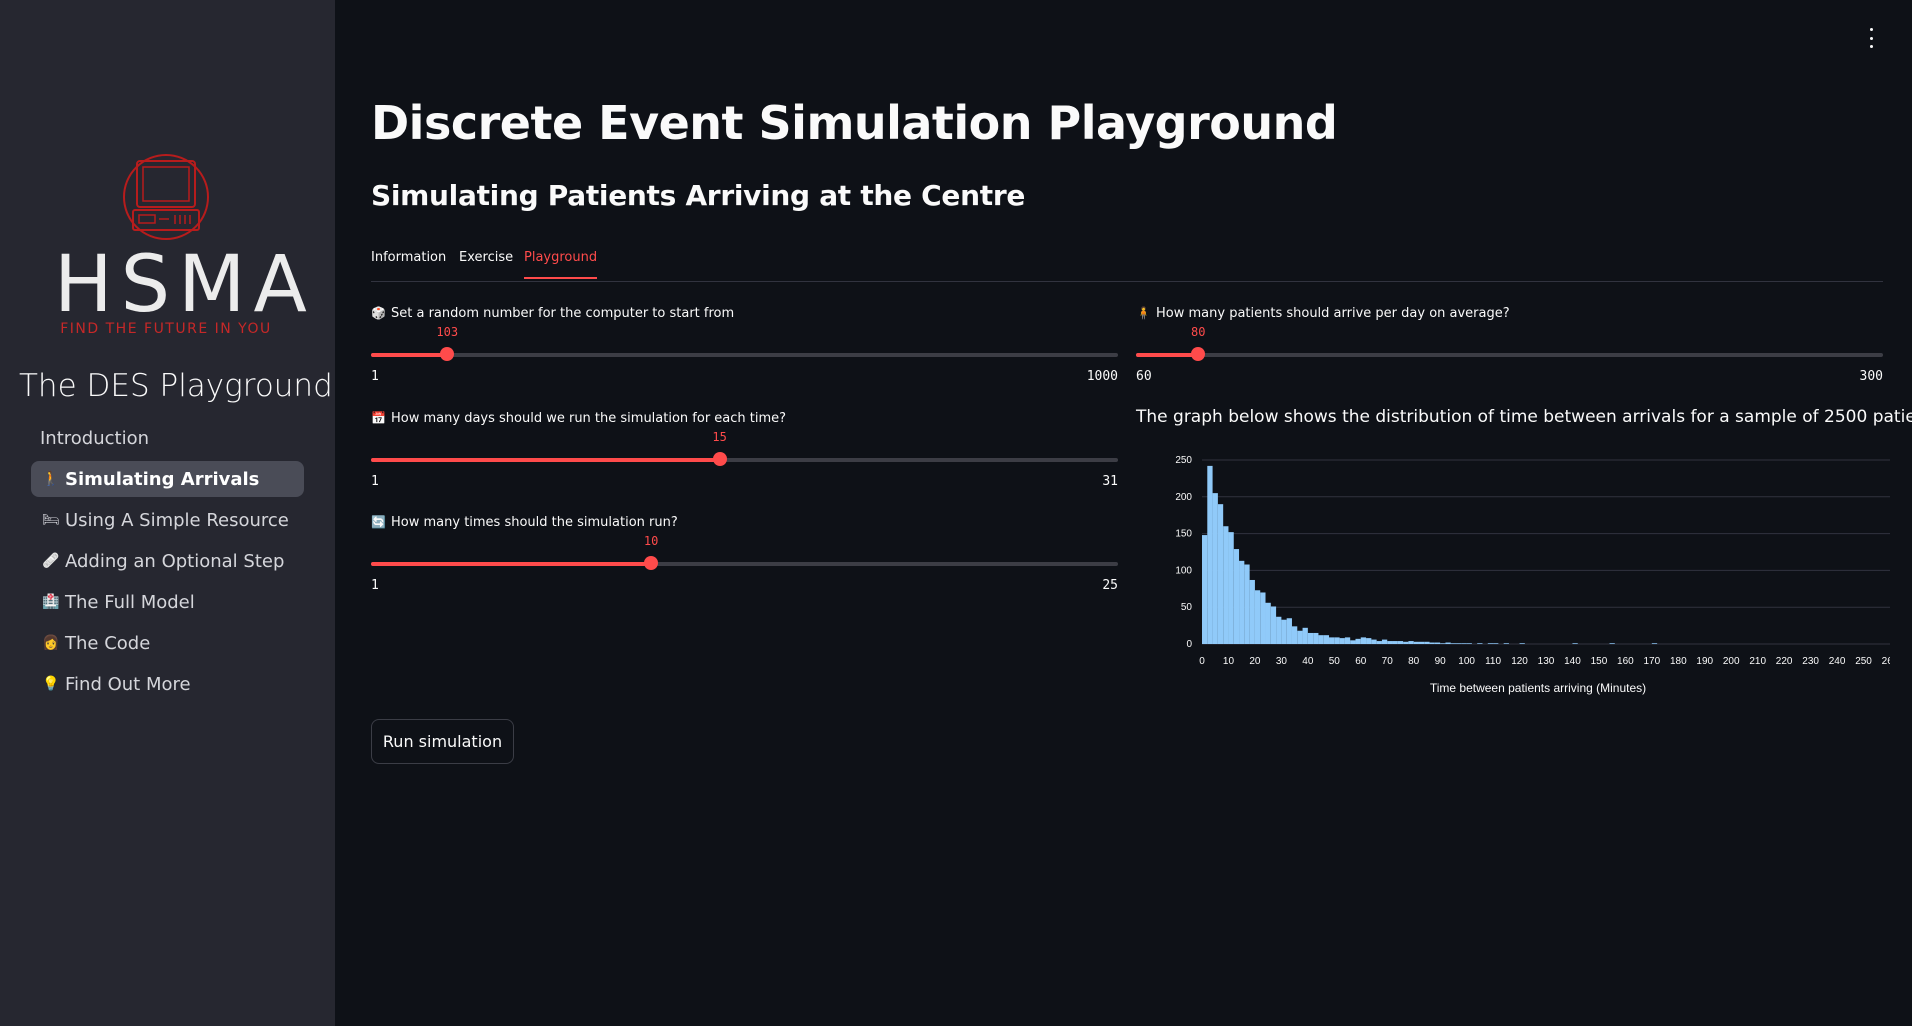 The image size is (1912, 1026). What do you see at coordinates (1704, 661) in the screenshot?
I see `x-tick-label: 190` at bounding box center [1704, 661].